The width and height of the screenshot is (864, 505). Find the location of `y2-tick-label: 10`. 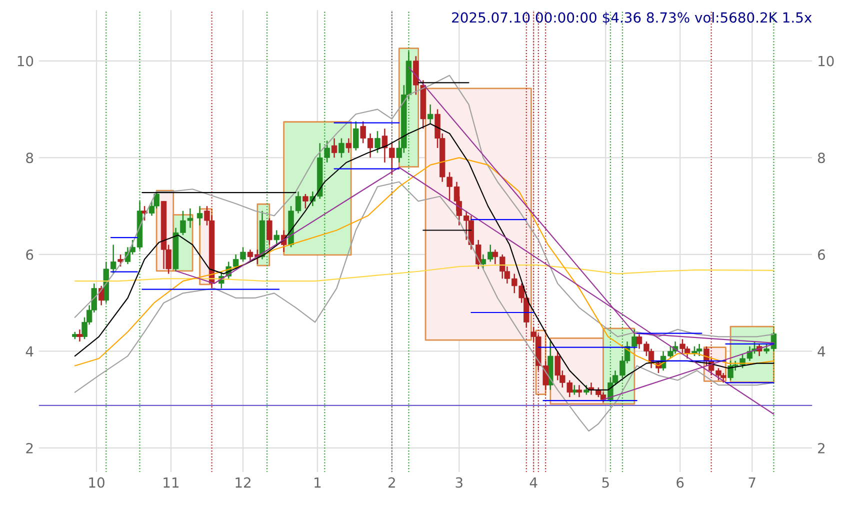

y2-tick-label: 10 is located at coordinates (826, 61).